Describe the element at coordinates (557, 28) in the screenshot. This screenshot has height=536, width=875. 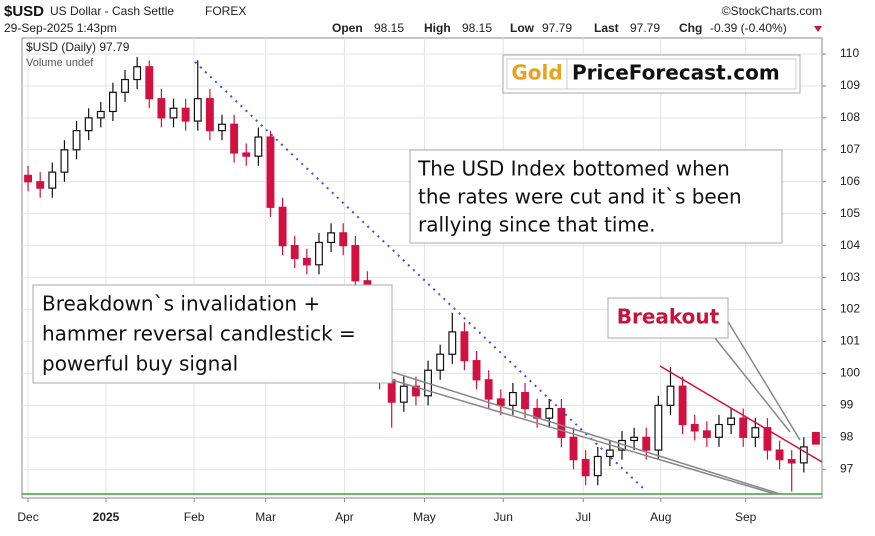
I see `quote-low: 97.79` at that location.